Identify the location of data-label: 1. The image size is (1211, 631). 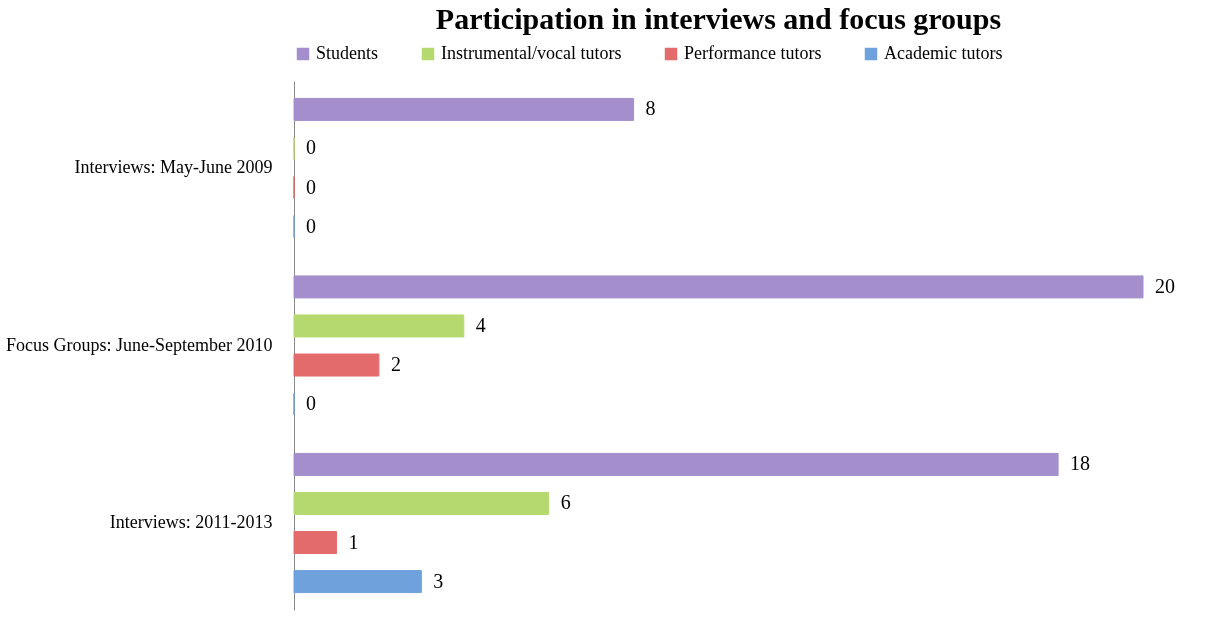
(353, 541).